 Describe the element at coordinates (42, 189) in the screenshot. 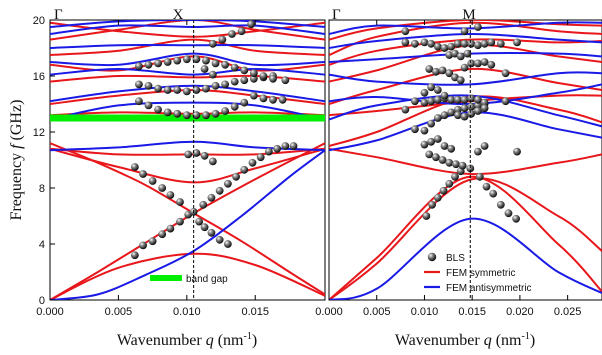

I see `y-tick-label-2: 8` at that location.